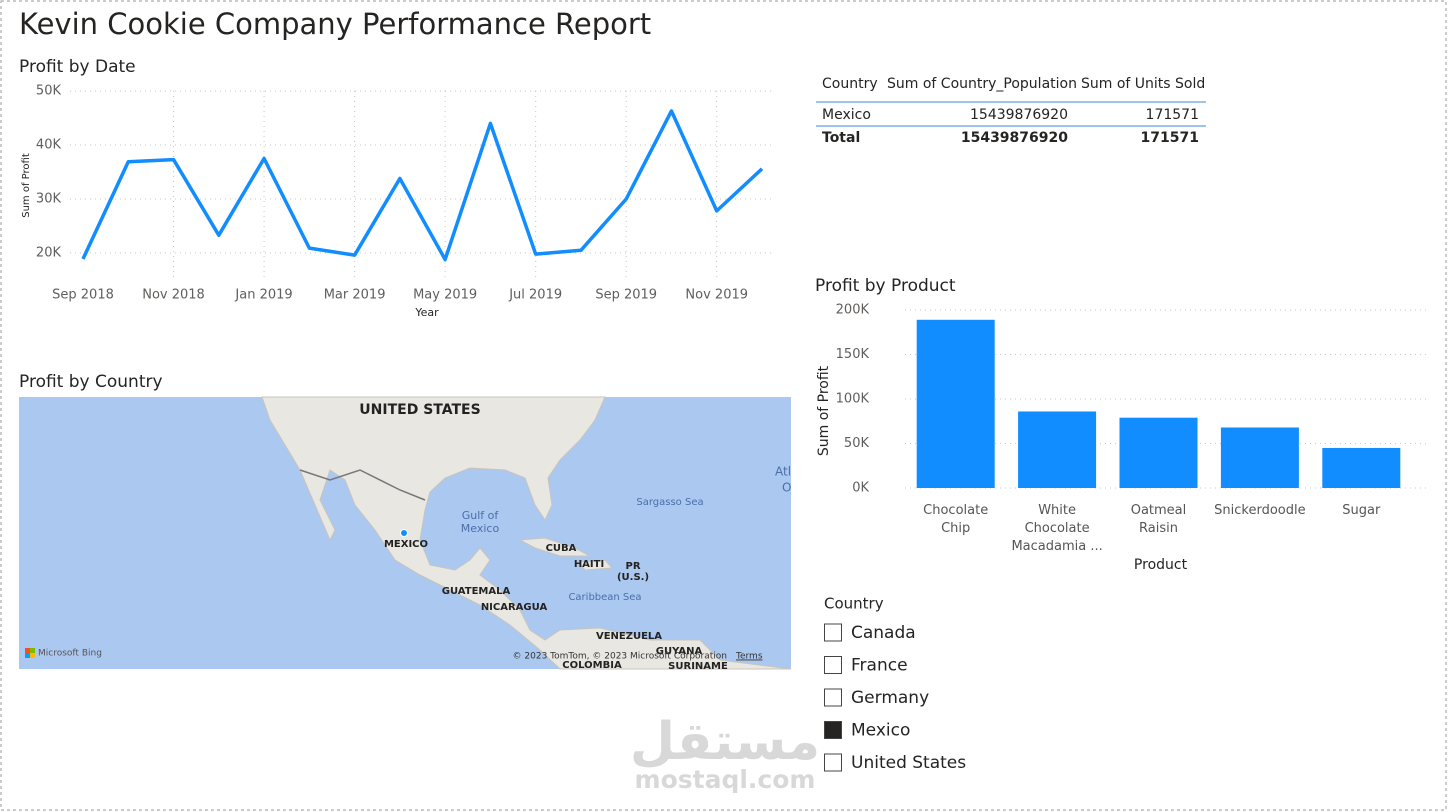 This screenshot has height=812, width=1448. I want to click on table-header: Sum of Country_Population, so click(982, 84).